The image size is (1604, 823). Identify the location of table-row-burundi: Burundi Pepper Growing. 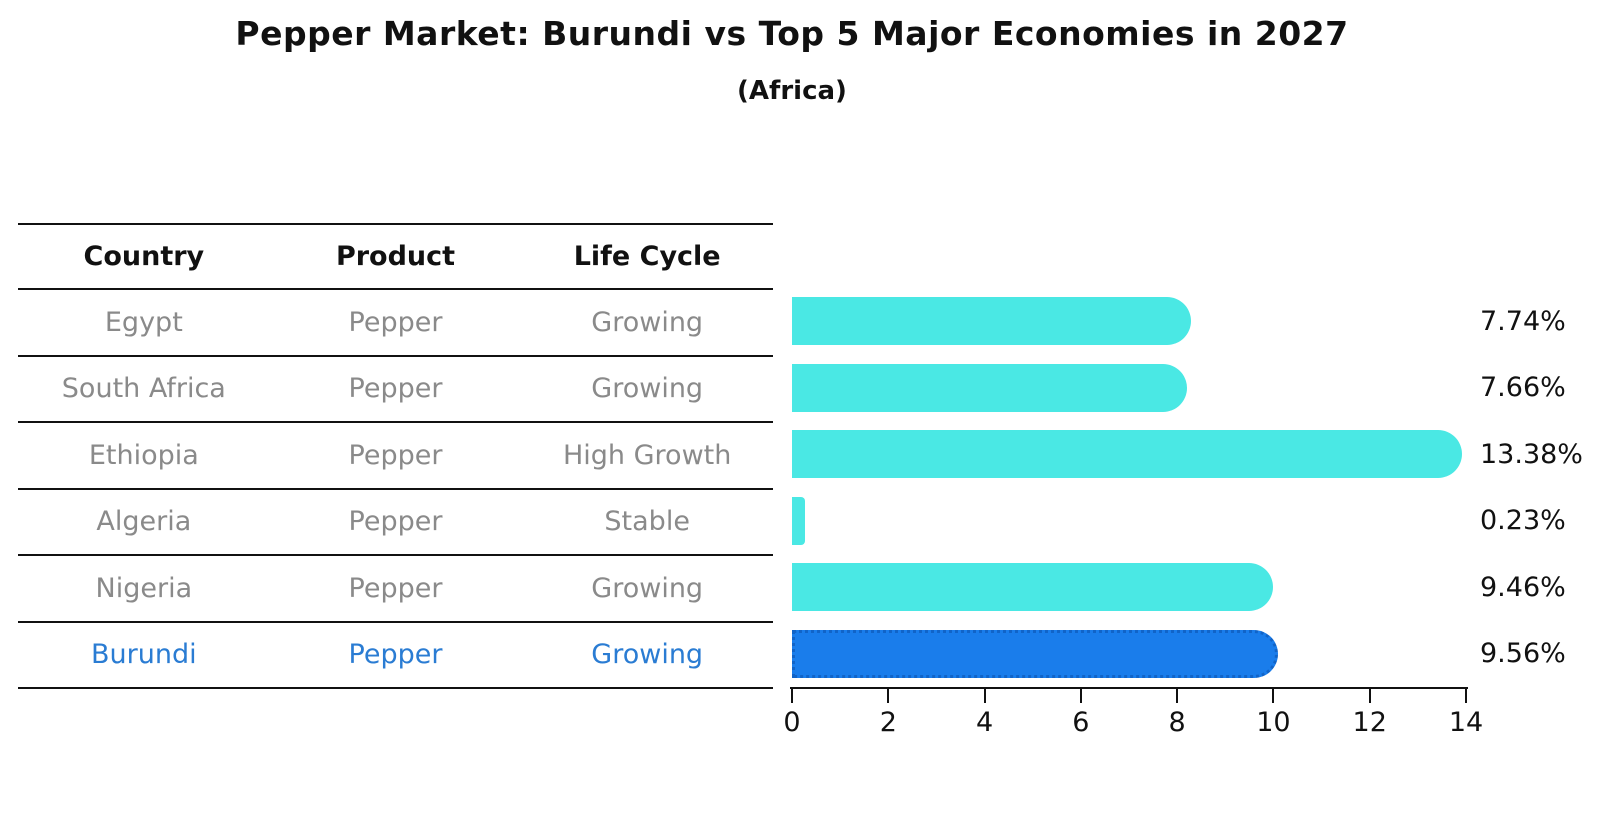
(395, 656).